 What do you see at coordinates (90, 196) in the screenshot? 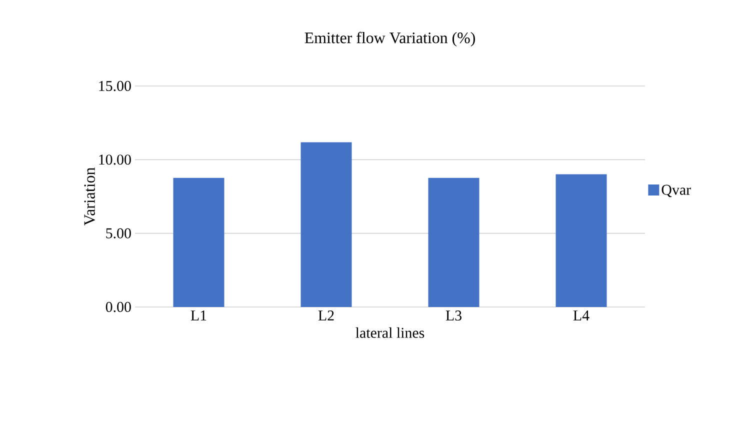
I see `y-axis-title: Variation` at bounding box center [90, 196].